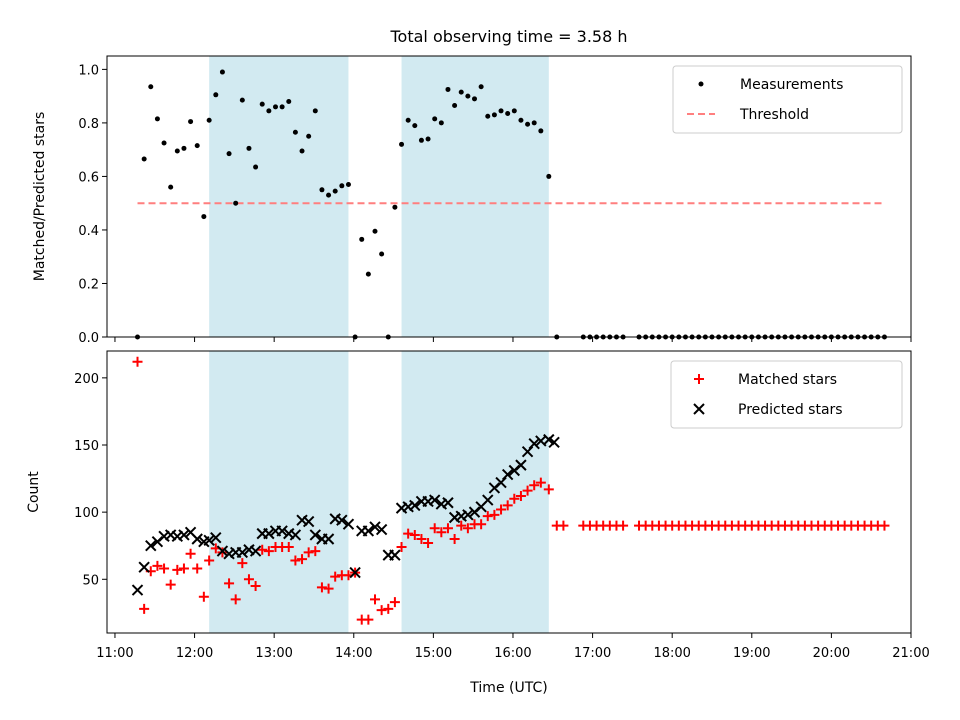 This screenshot has height=720, width=960. I want to click on x-tick-label: 12:00, so click(194, 653).